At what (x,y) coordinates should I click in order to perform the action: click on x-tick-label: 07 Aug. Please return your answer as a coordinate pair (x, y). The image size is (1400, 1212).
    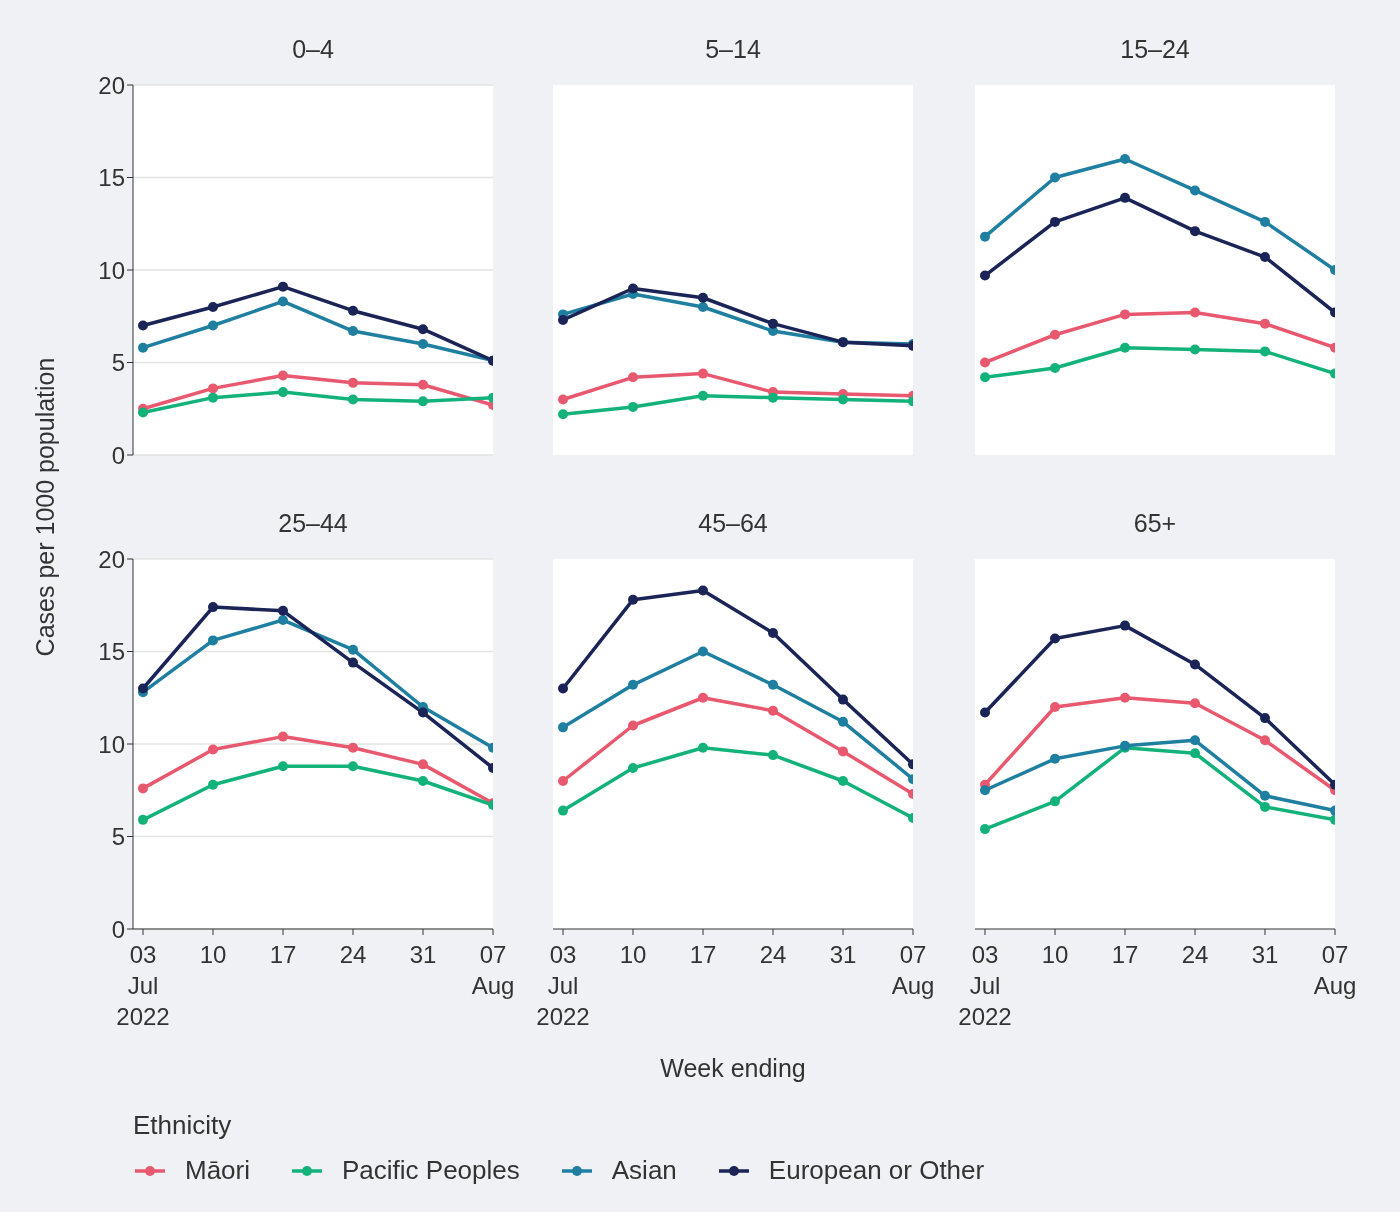
    Looking at the image, I should click on (1335, 970).